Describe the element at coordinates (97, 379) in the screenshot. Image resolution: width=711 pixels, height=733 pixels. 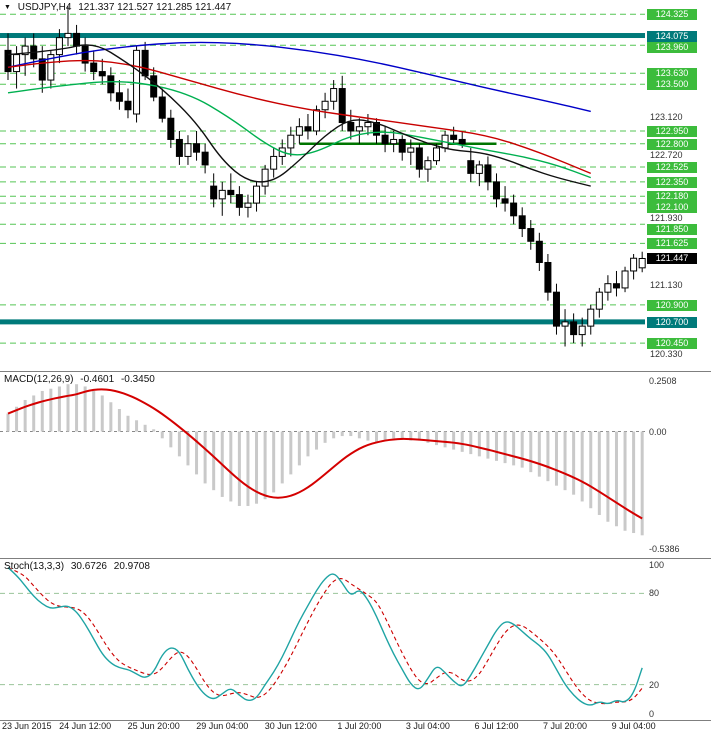
I see `macd-main-value: -0.4601` at that location.